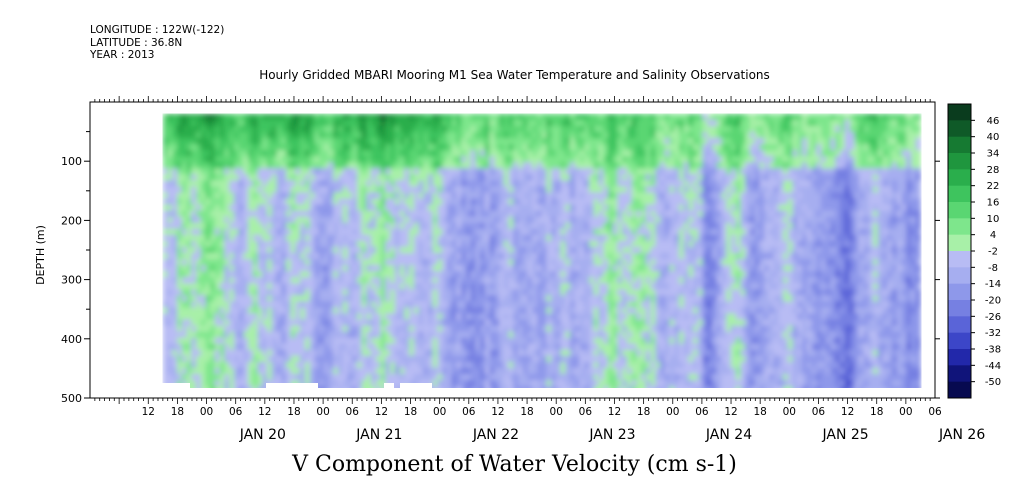 The width and height of the screenshot is (1009, 504). Describe the element at coordinates (993, 301) in the screenshot. I see `colorbar-label: -20` at that location.